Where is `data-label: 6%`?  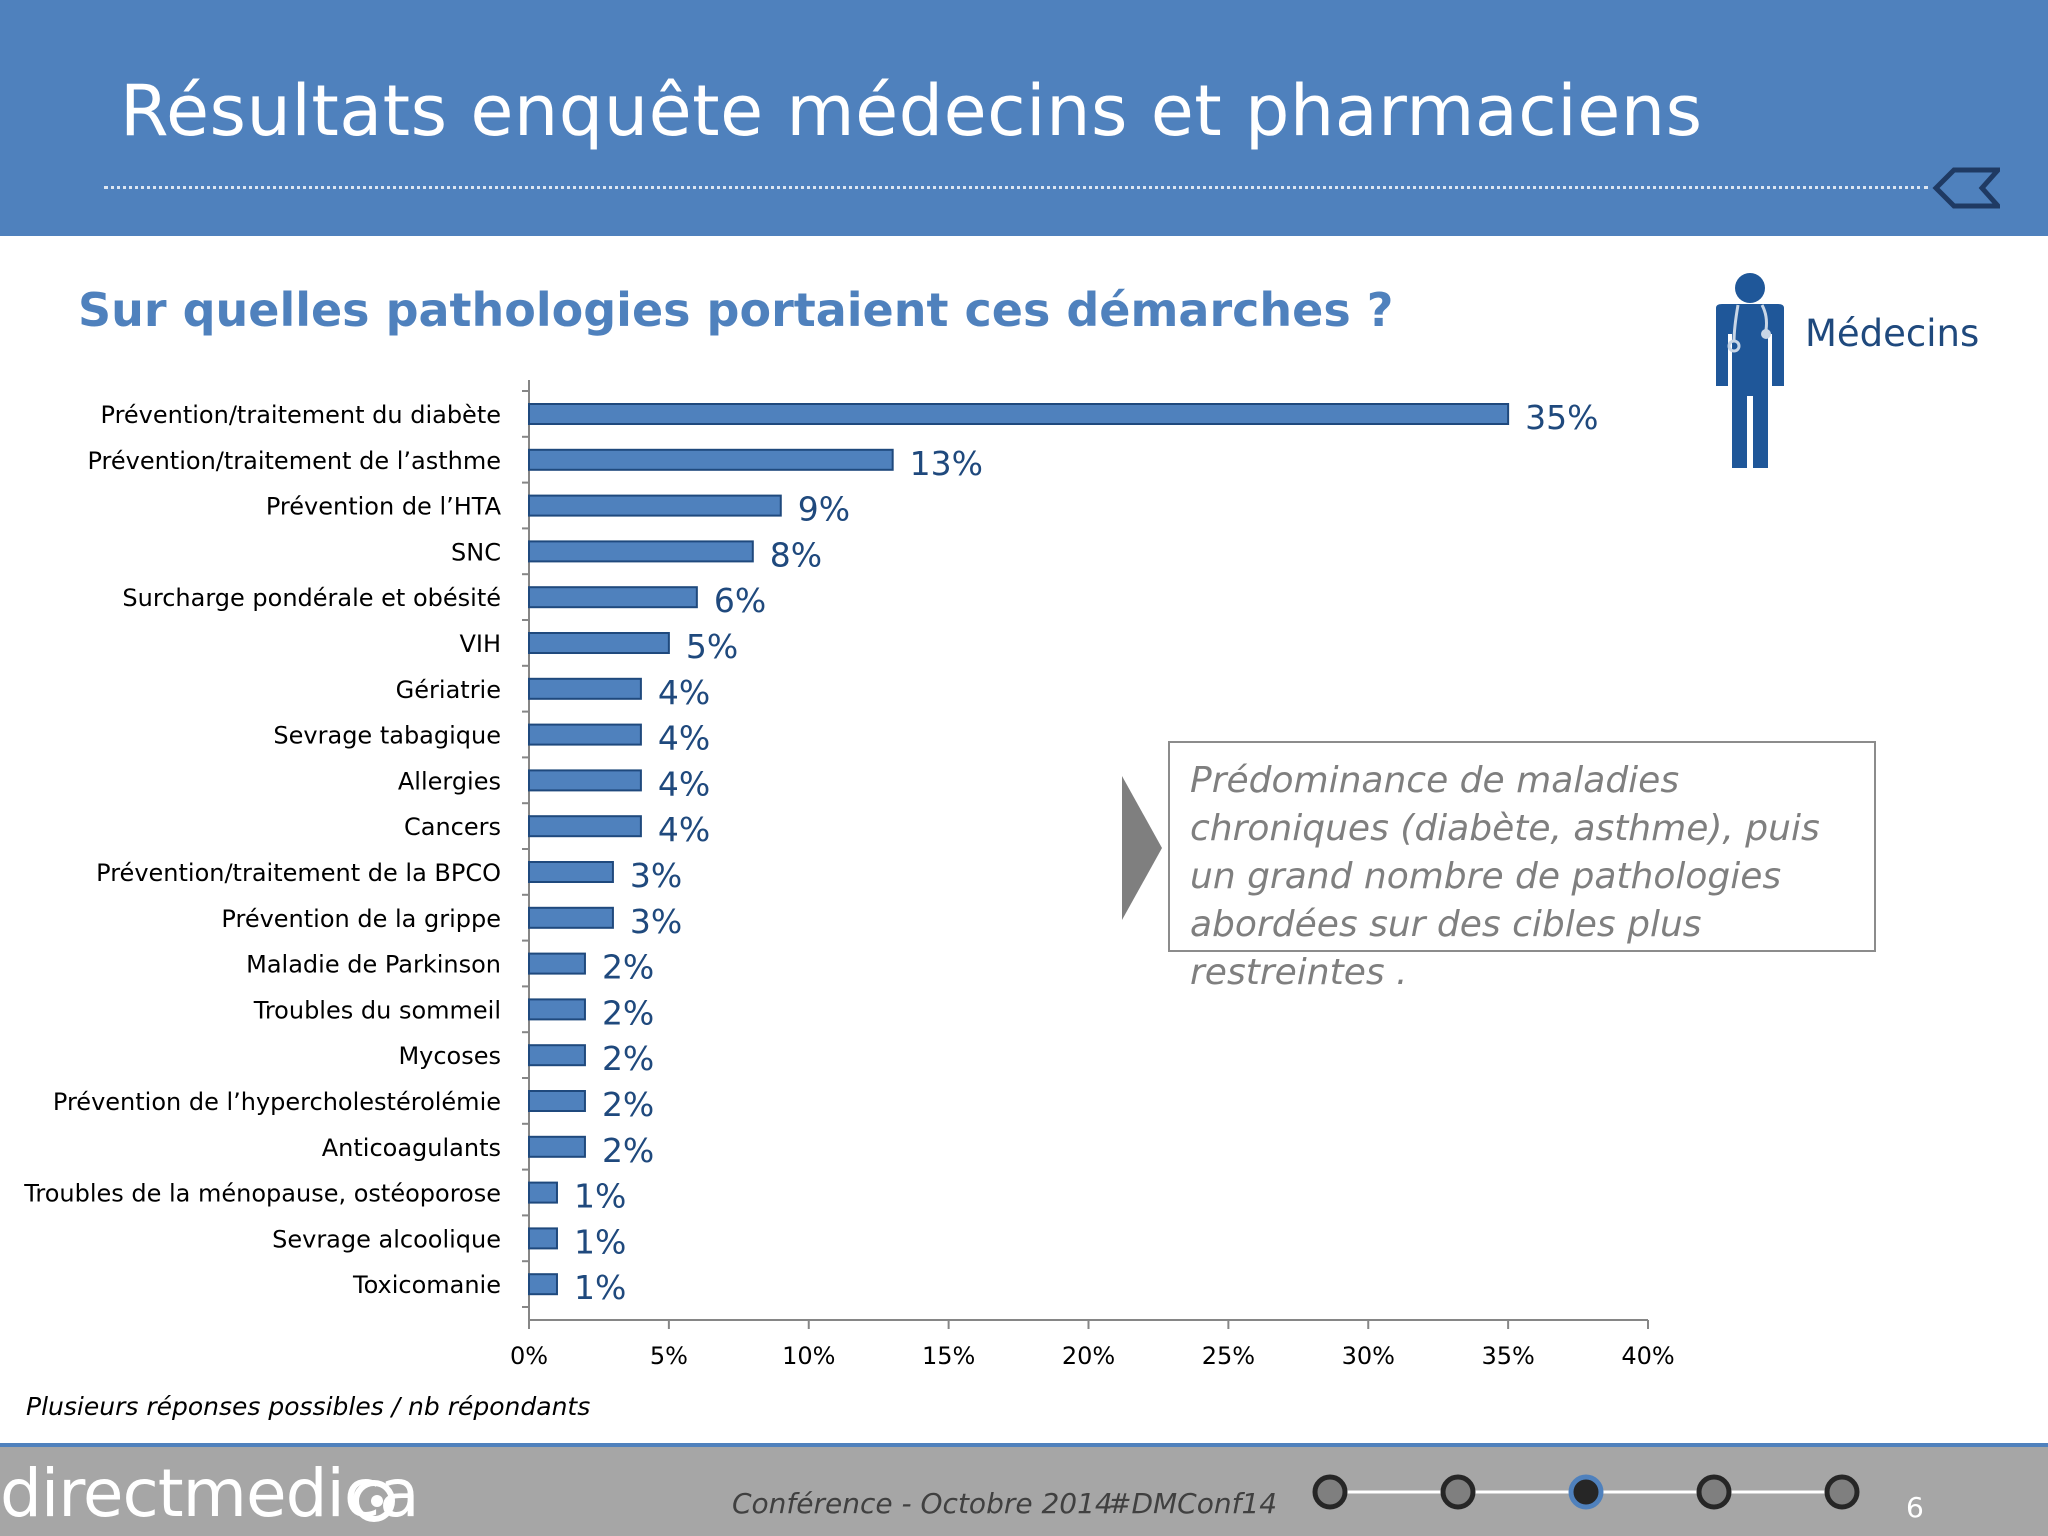 data-label: 6% is located at coordinates (740, 600).